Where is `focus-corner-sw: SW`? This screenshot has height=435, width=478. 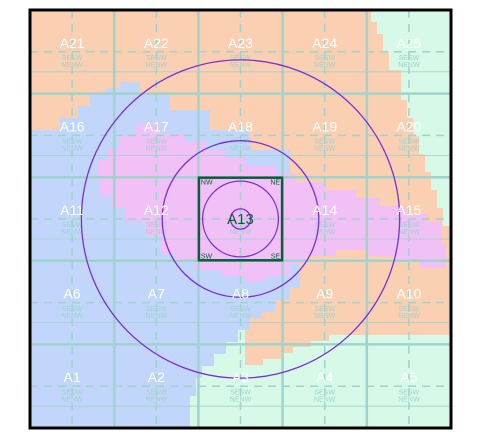
focus-corner-sw: SW is located at coordinates (207, 256).